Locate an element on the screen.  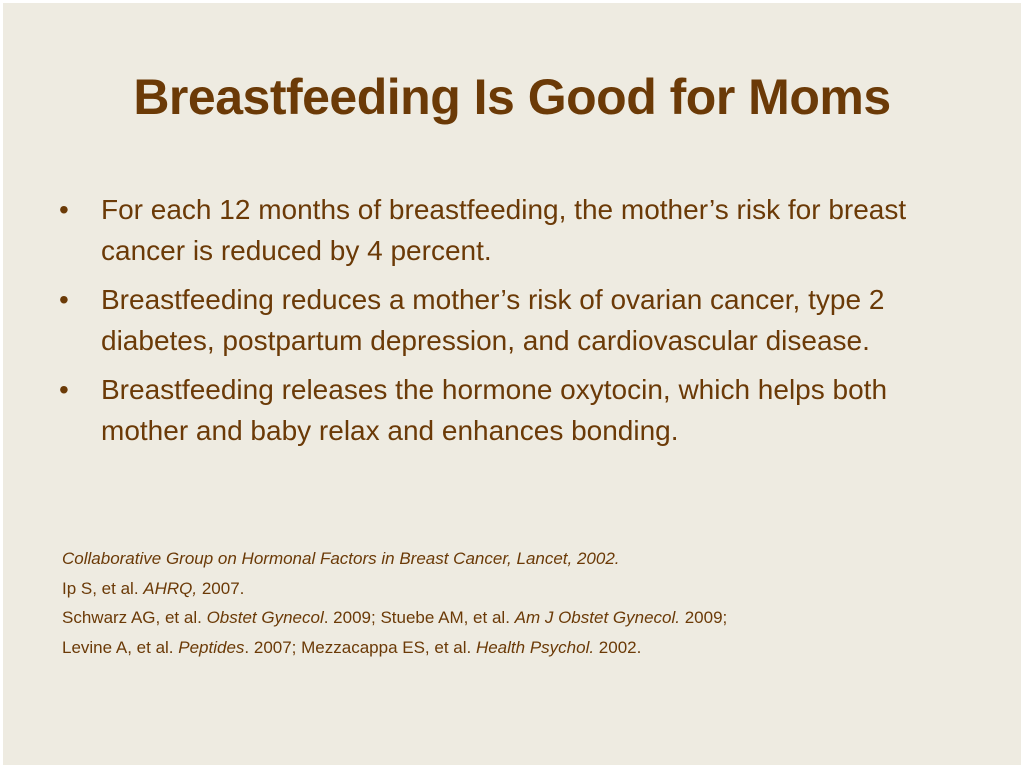
reference-italic: Obstet Gynecol is located at coordinates (265, 617).